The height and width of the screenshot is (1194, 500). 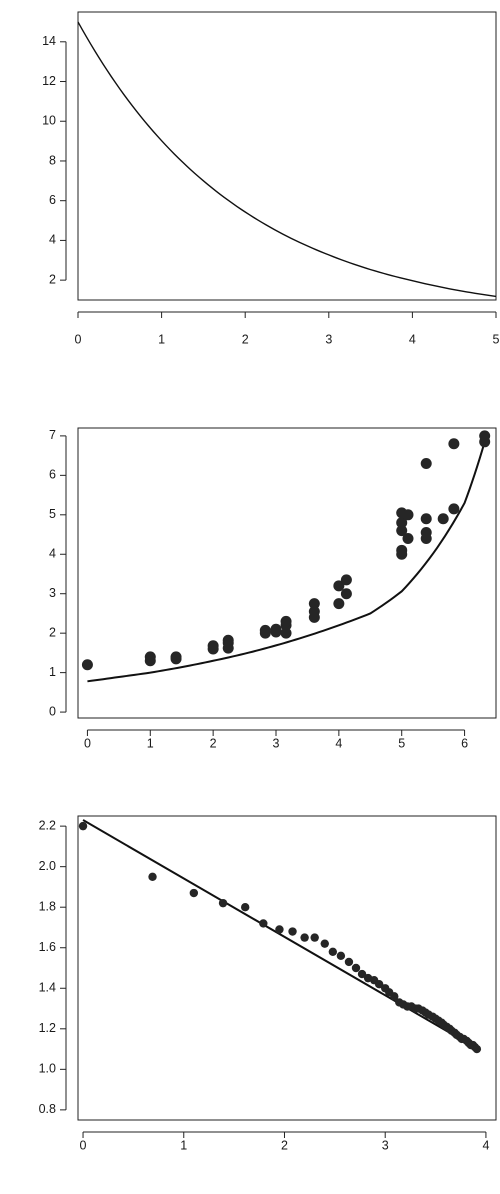 What do you see at coordinates (47, 1109) in the screenshot?
I see `y-tick-label: 0.8` at bounding box center [47, 1109].